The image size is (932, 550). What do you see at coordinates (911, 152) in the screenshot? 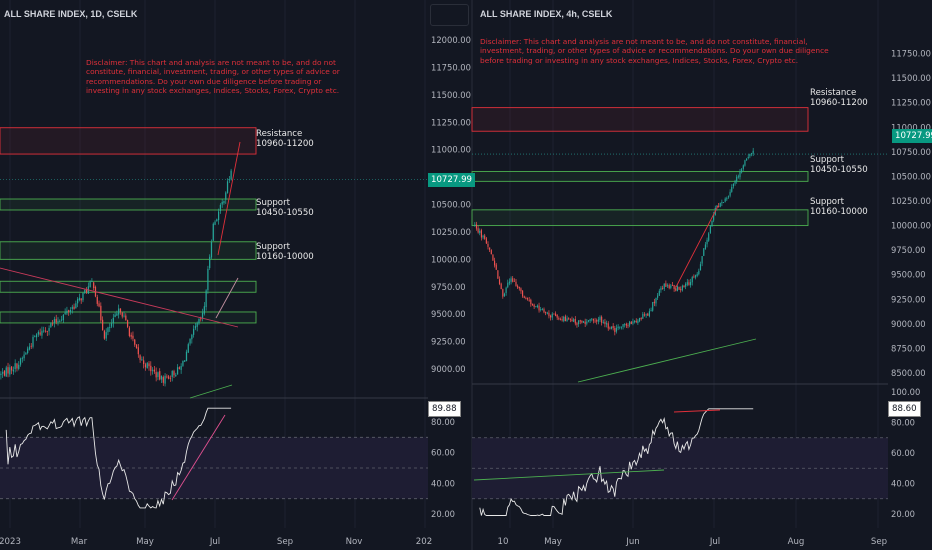
I see `y-tick-label: 10750.00` at bounding box center [911, 152].